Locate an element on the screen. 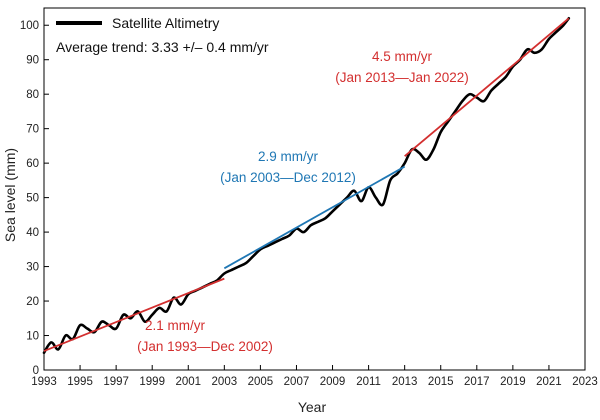 This screenshot has width=600, height=420. x-tick-label: 2011 is located at coordinates (368, 382).